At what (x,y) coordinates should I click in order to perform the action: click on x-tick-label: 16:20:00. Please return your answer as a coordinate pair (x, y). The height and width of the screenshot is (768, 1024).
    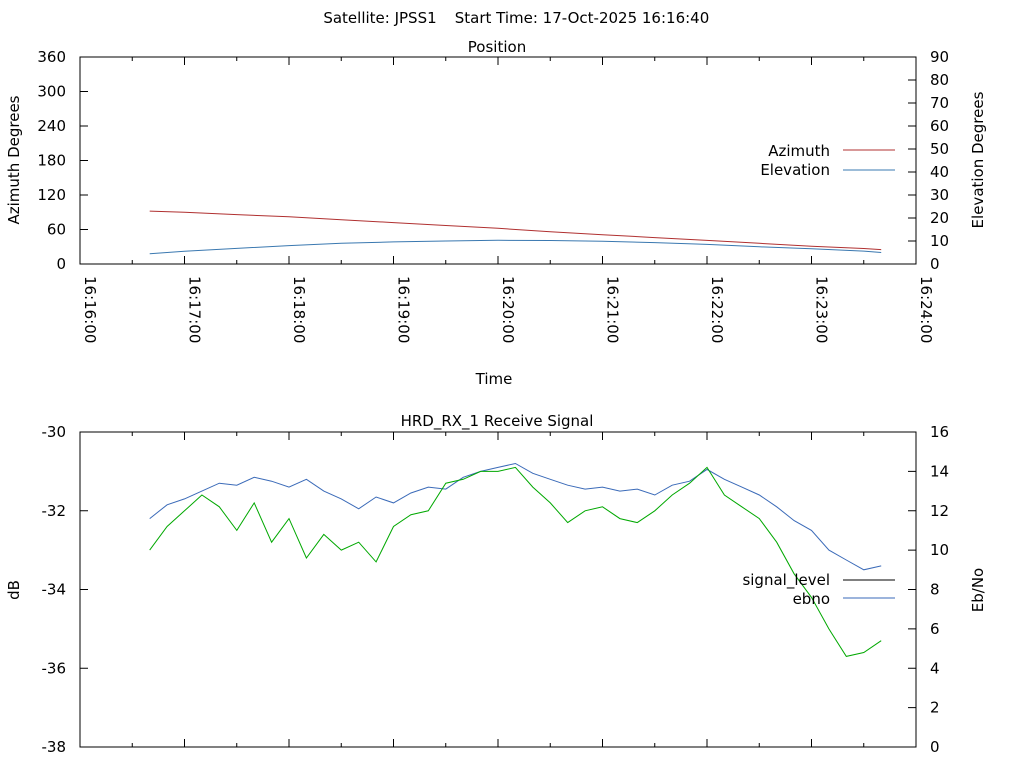
    Looking at the image, I should click on (508, 309).